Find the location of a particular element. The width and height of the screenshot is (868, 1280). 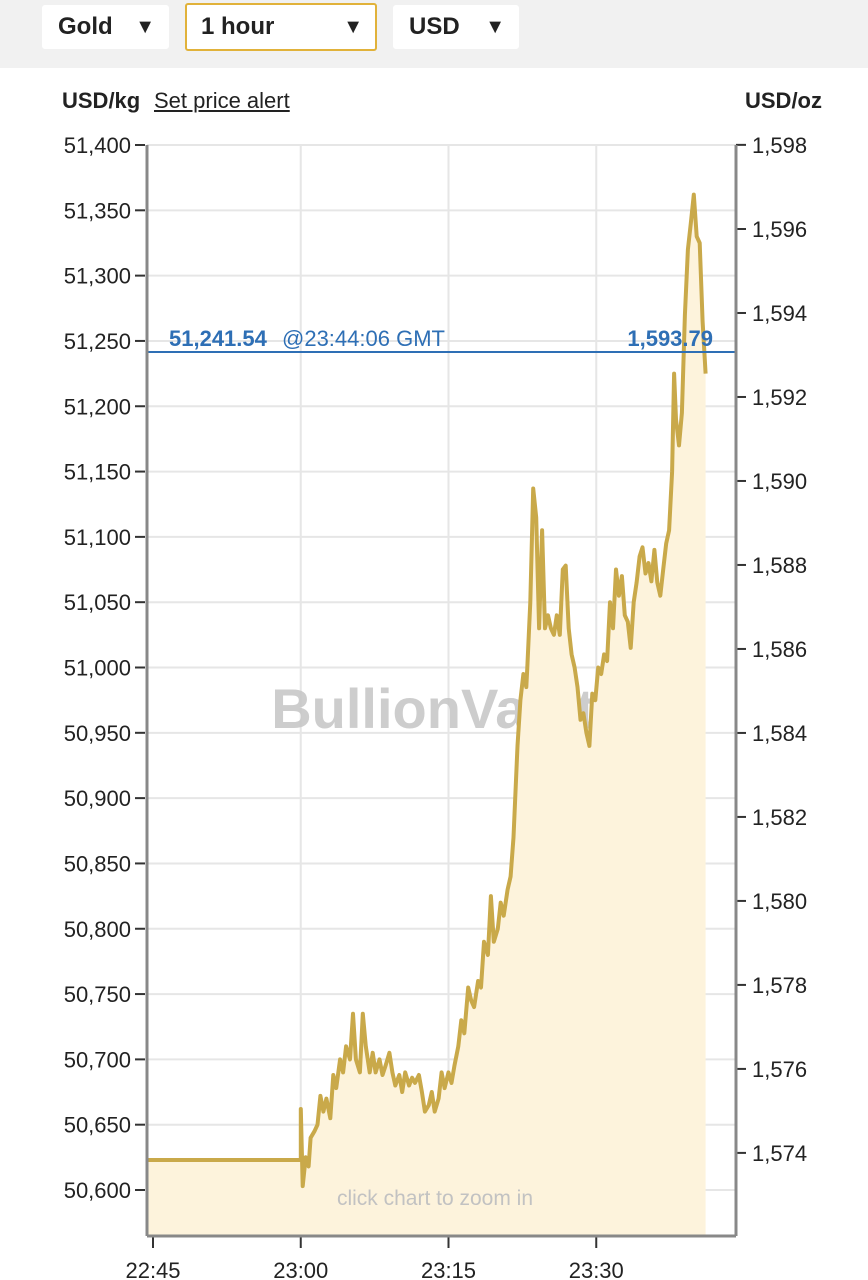

y-left-tick-label: 51,250 is located at coordinates (97, 341).